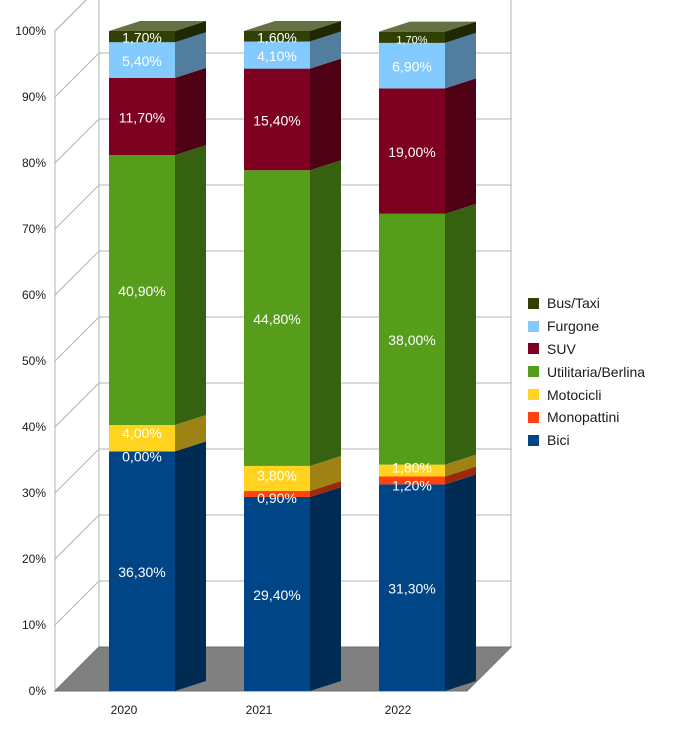 This screenshot has height=742, width=675. What do you see at coordinates (277, 498) in the screenshot?
I see `data-label: 0,90%` at bounding box center [277, 498].